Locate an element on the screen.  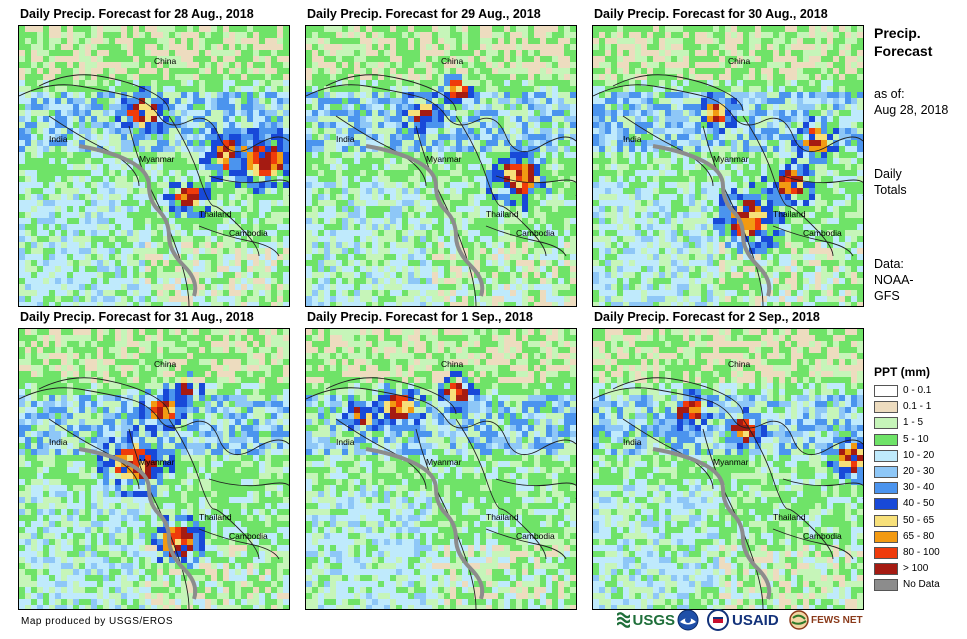
data-source-line3: GFS is located at coordinates (887, 296).